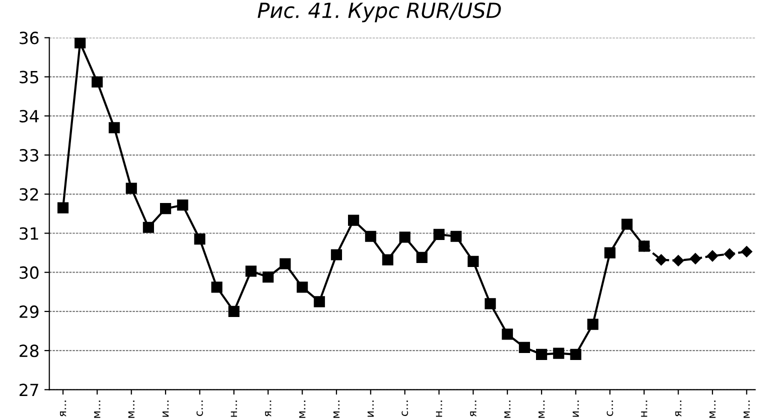 The image size is (759, 419). What do you see at coordinates (29, 272) in the screenshot?
I see `y-tick-label: 30` at bounding box center [29, 272].